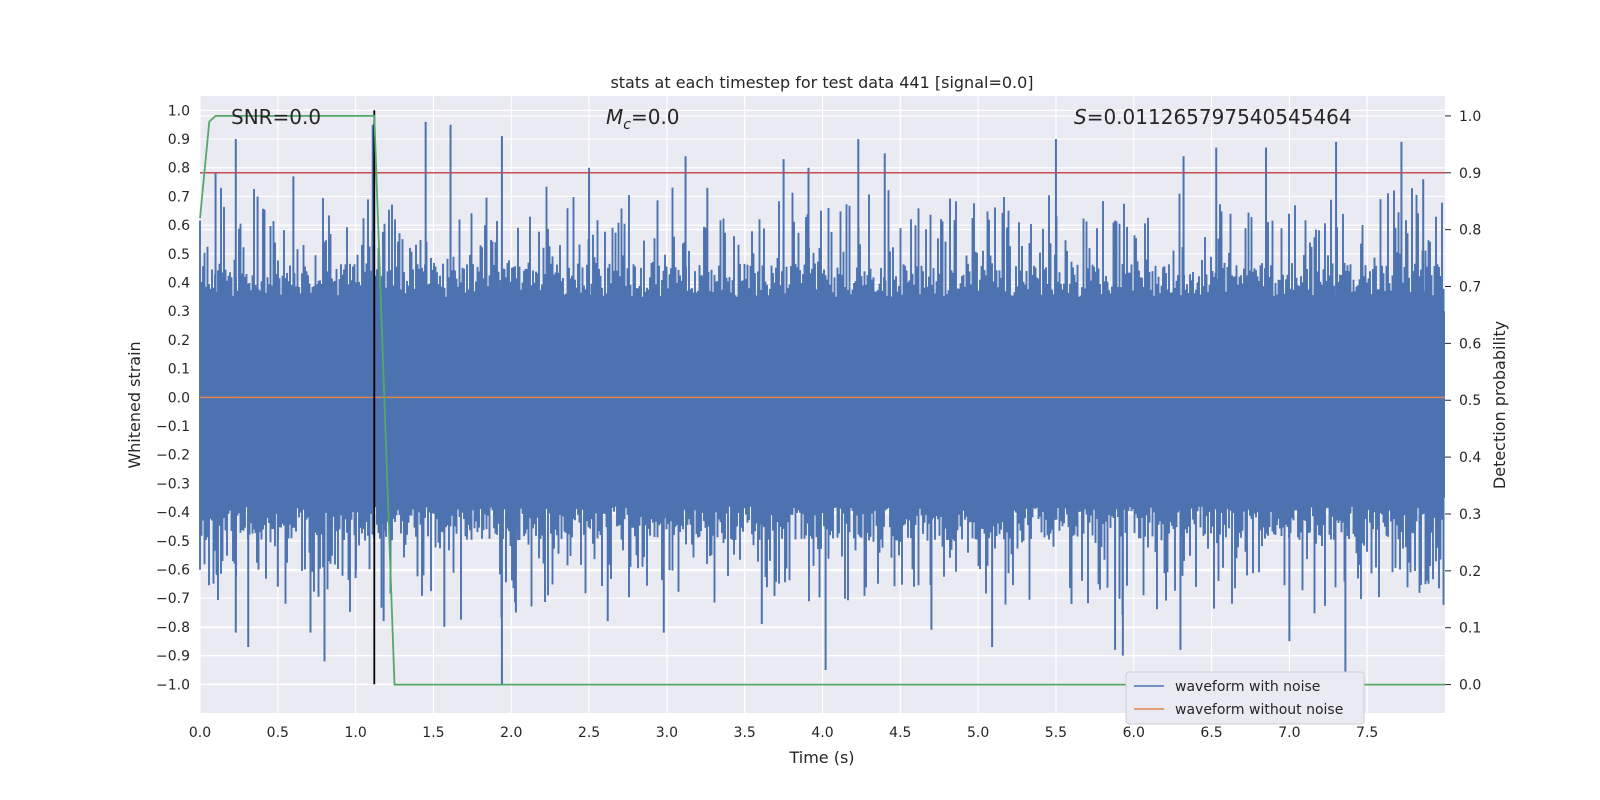 Image resolution: width=1600 pixels, height=800 pixels. I want to click on x-tick-label: 2.5, so click(589, 733).